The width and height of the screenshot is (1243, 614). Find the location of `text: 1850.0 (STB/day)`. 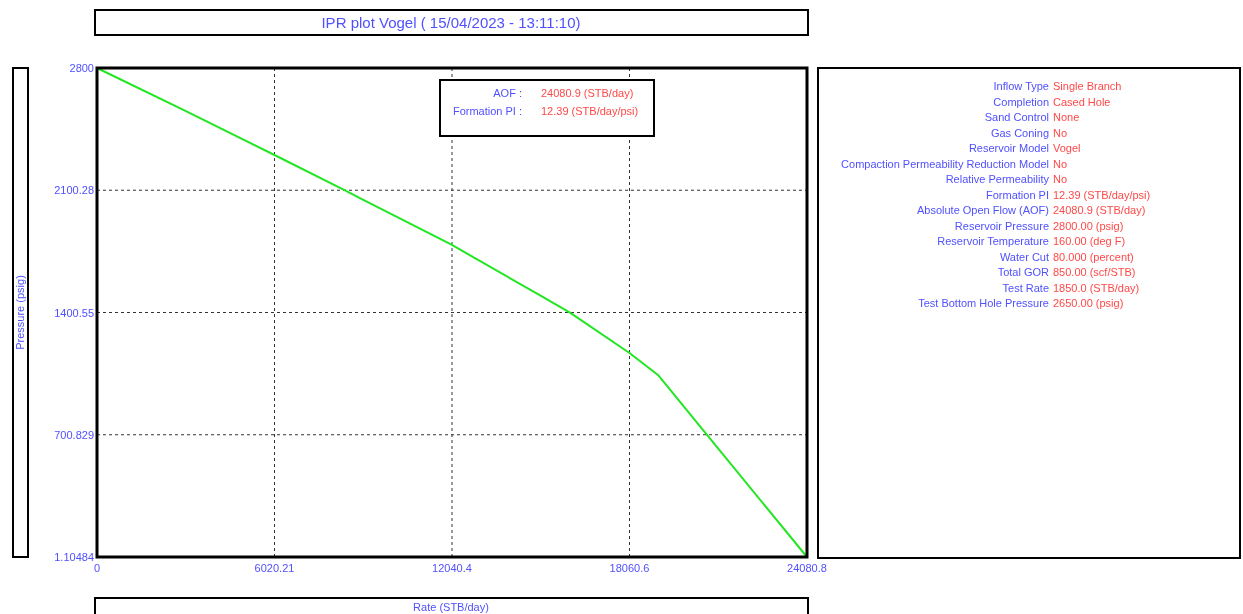

text: 1850.0 (STB/day) is located at coordinates (1096, 287).